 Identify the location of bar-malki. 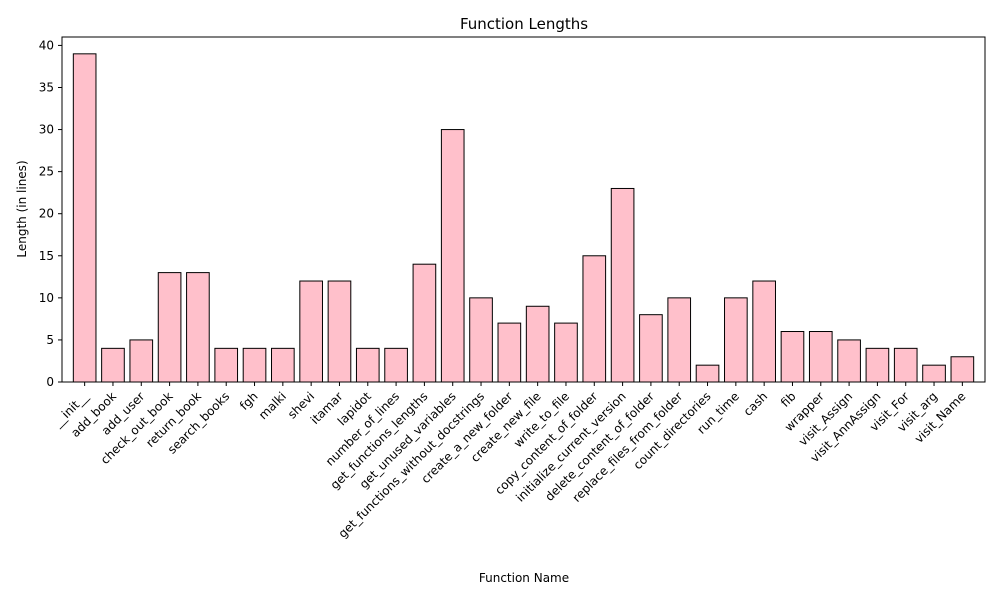
(283, 365).